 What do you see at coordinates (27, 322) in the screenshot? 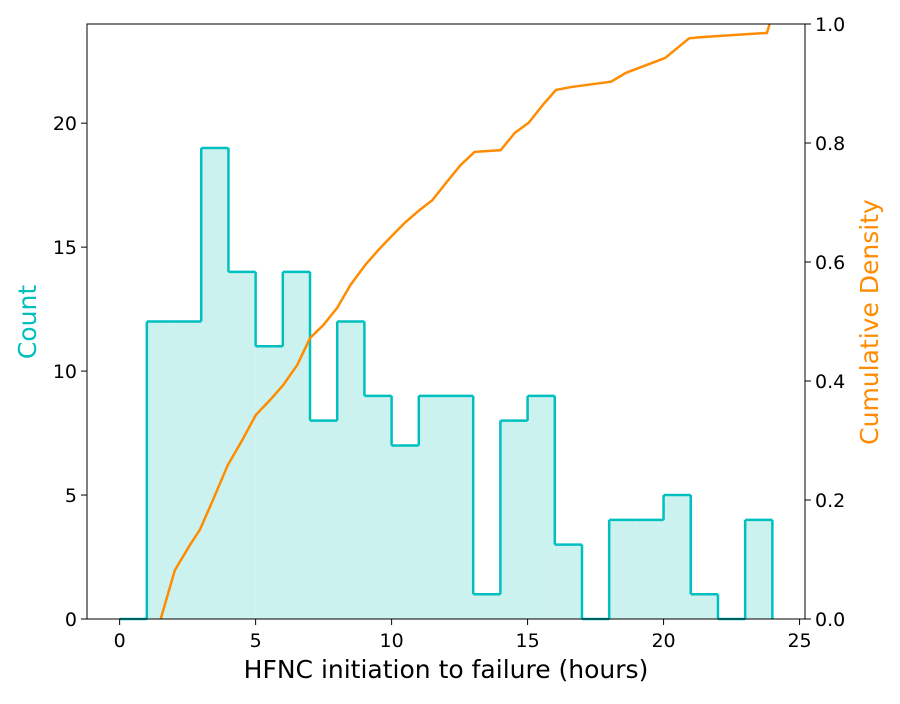
I see `y-axis-label: Count` at bounding box center [27, 322].